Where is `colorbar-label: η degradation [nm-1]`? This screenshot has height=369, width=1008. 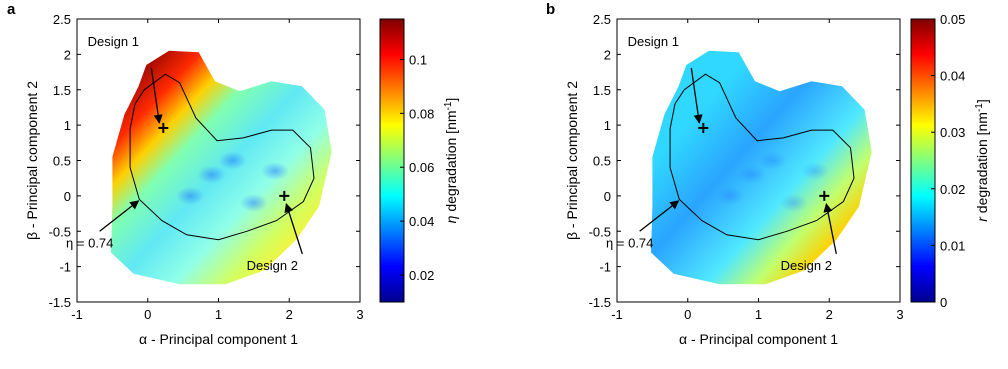
colorbar-label: η degradation [nm-1] is located at coordinates (451, 161).